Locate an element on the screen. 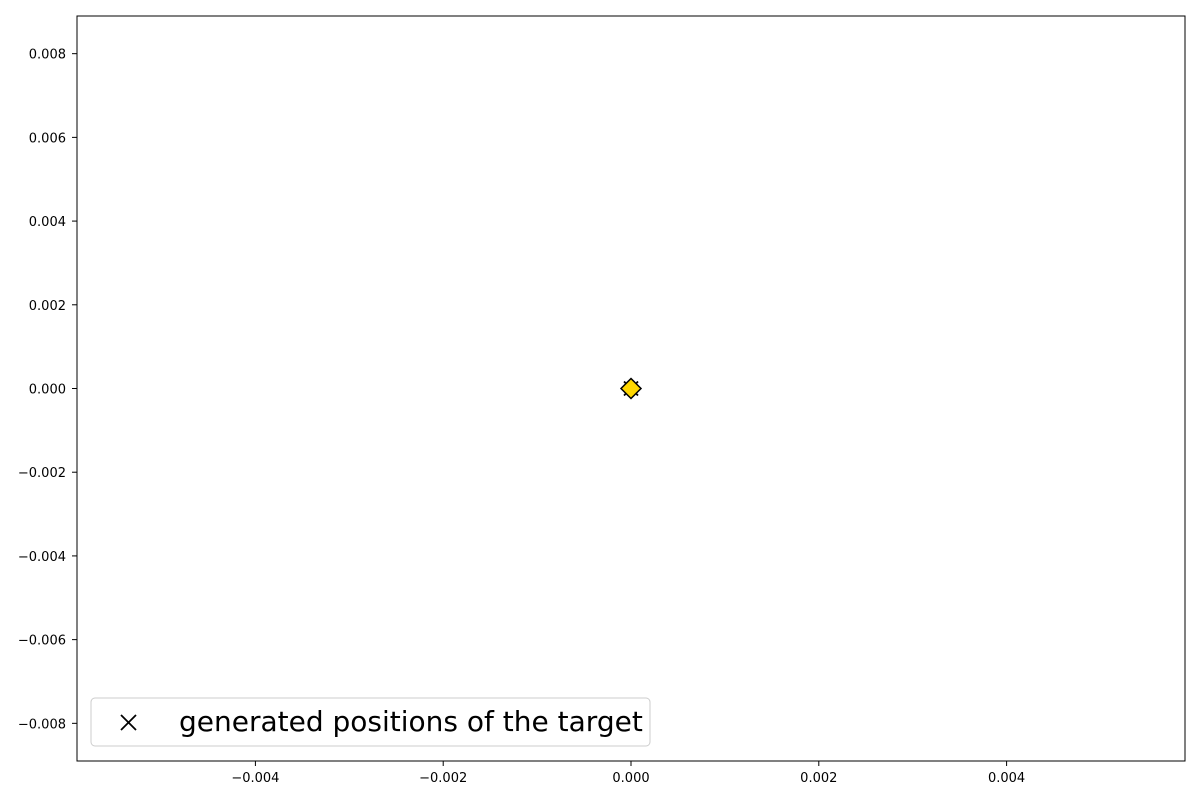 Image resolution: width=1200 pixels, height=800 pixels. x-axis: −0.004 −0.002 0.000 0.002 0.004 is located at coordinates (628, 773).